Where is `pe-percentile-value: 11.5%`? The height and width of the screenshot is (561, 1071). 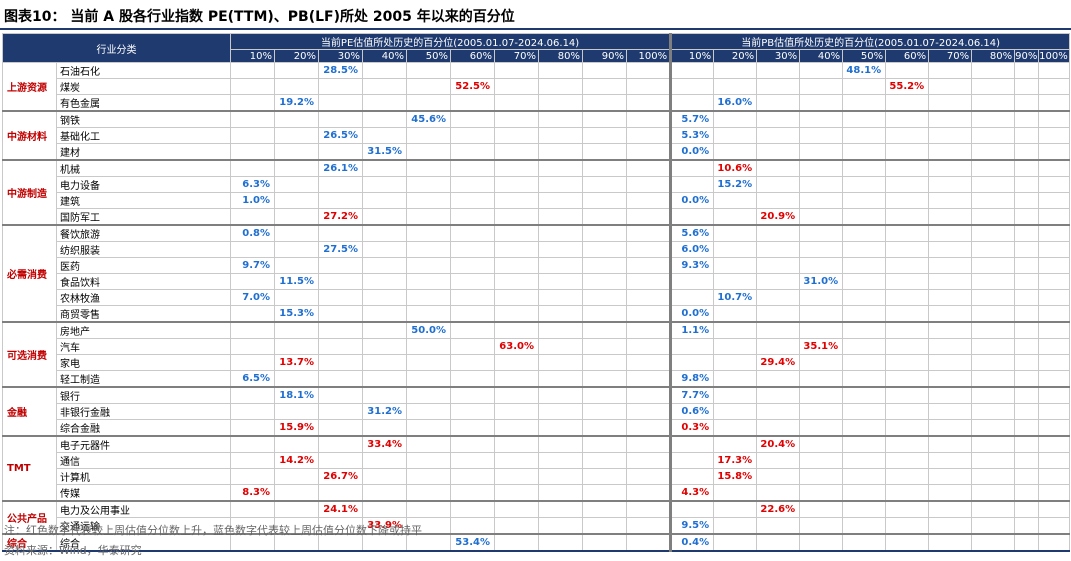
pe-percentile-value: 11.5% is located at coordinates (296, 281).